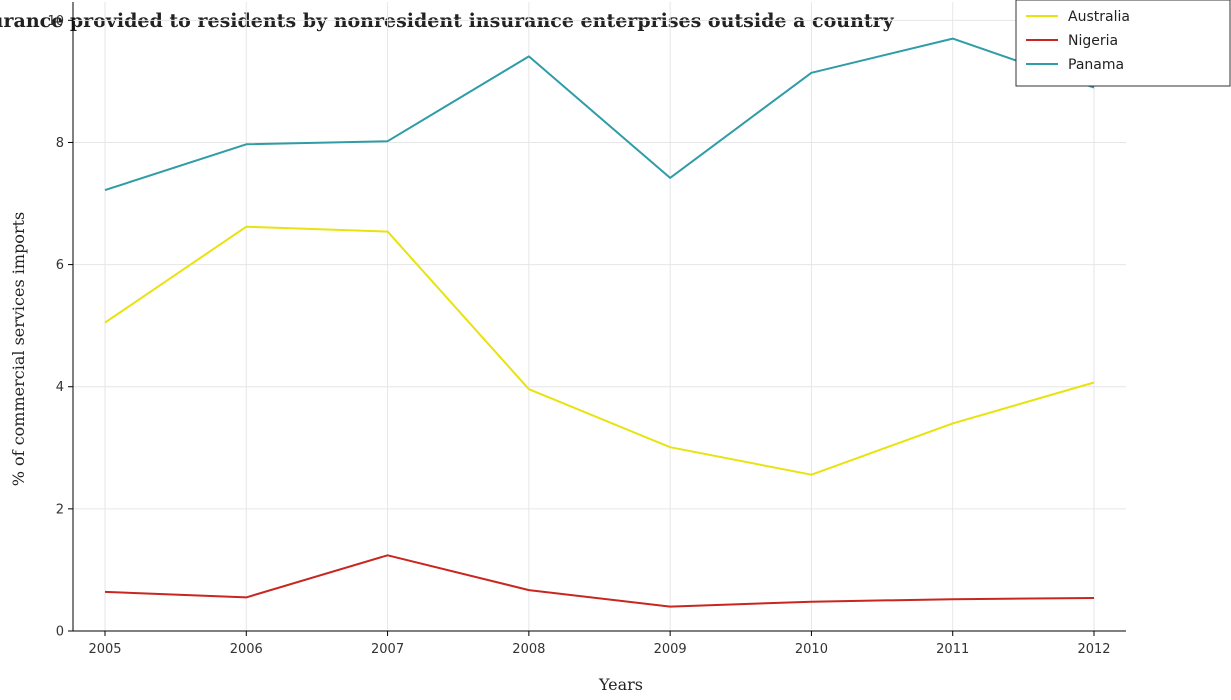 This screenshot has height=700, width=1231. I want to click on legend-label: Panama, so click(1096, 65).